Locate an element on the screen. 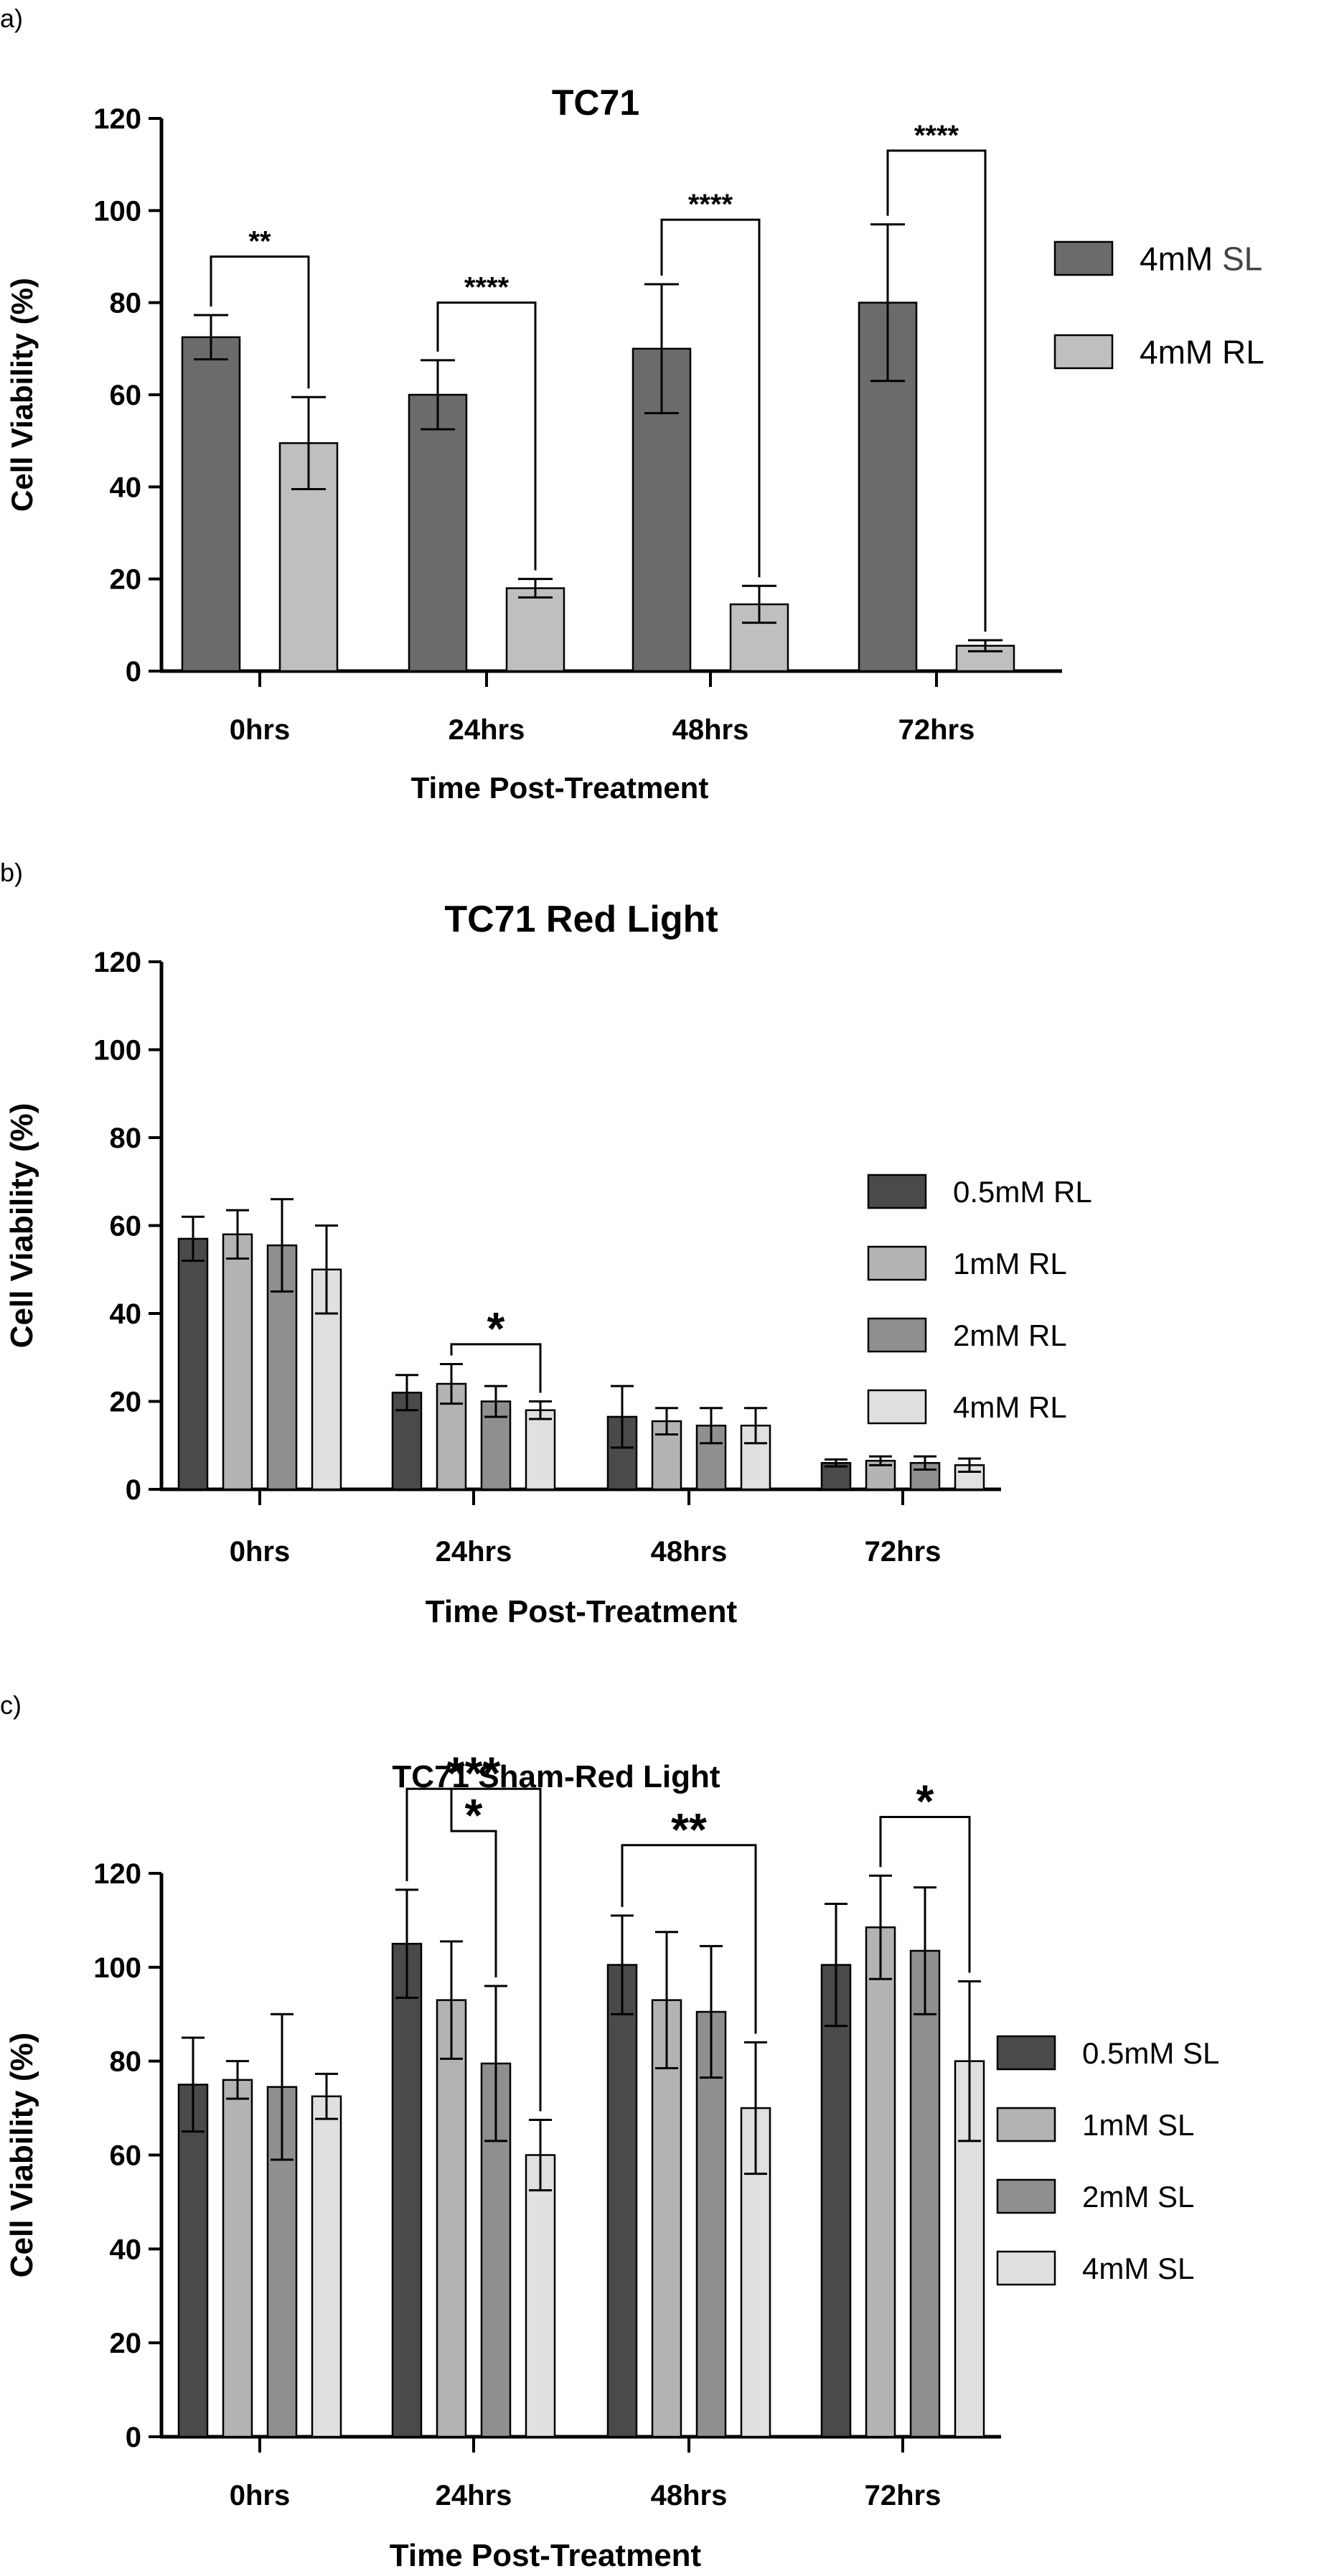 The image size is (1324, 2576). y-tick-label: 40 is located at coordinates (126, 487).